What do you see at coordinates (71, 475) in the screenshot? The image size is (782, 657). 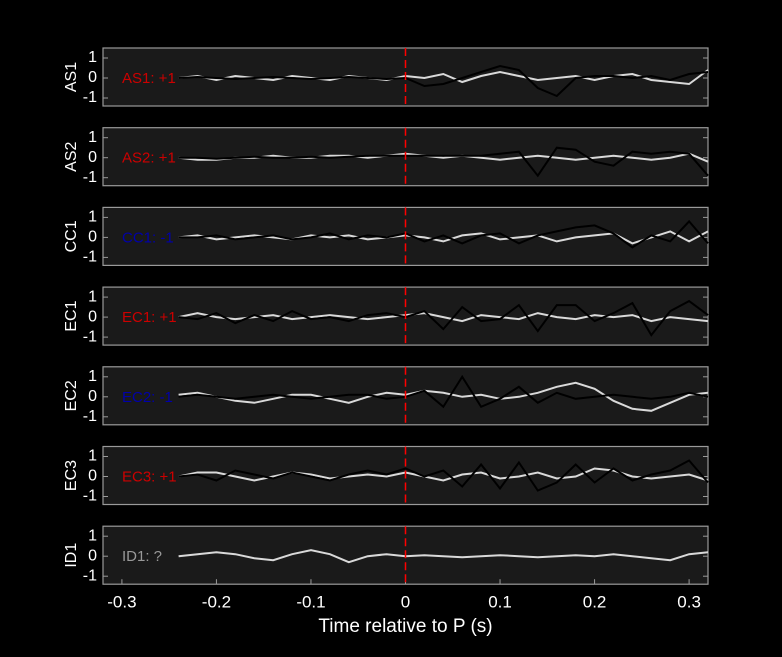 I see `y-axis-label: EC3` at bounding box center [71, 475].